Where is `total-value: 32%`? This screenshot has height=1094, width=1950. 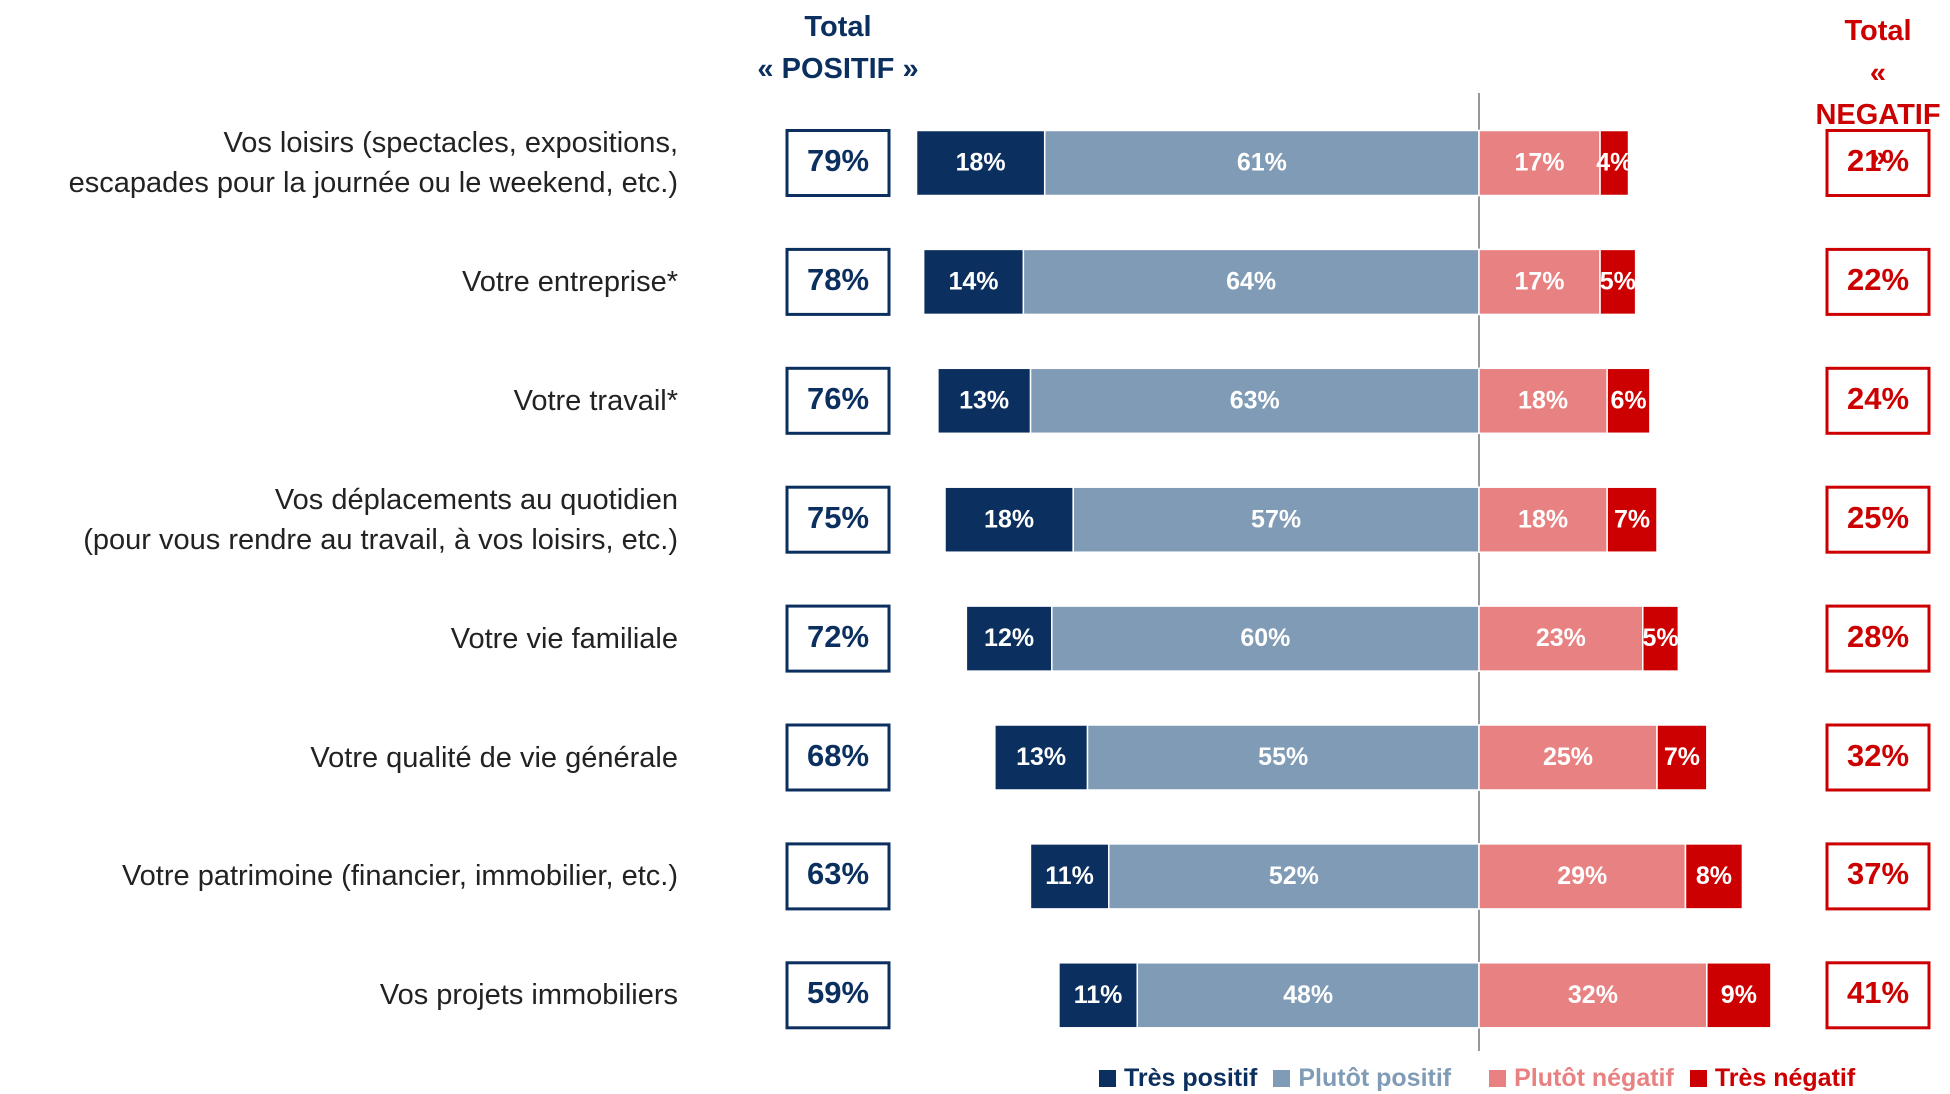 total-value: 32% is located at coordinates (1878, 755).